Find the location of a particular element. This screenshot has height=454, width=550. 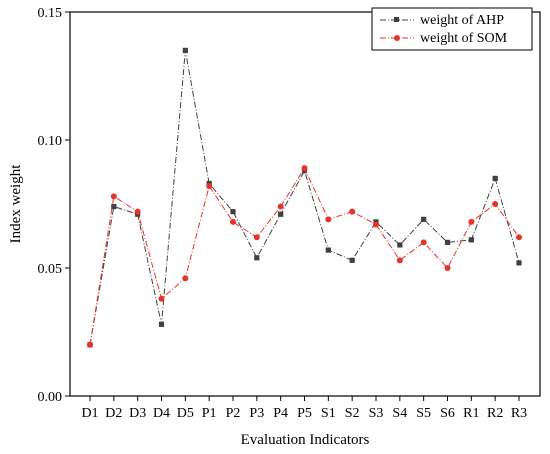

x-tick-label: S2 is located at coordinates (352, 413).